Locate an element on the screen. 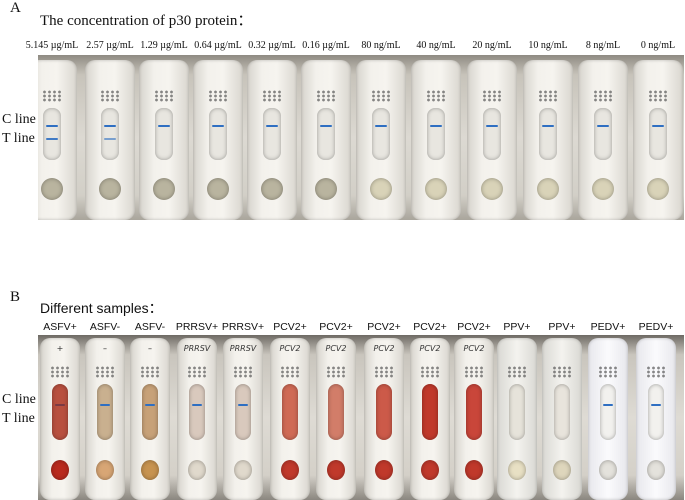 This screenshot has height=500, width=685. sample-label: ASFV+ is located at coordinates (60, 327).